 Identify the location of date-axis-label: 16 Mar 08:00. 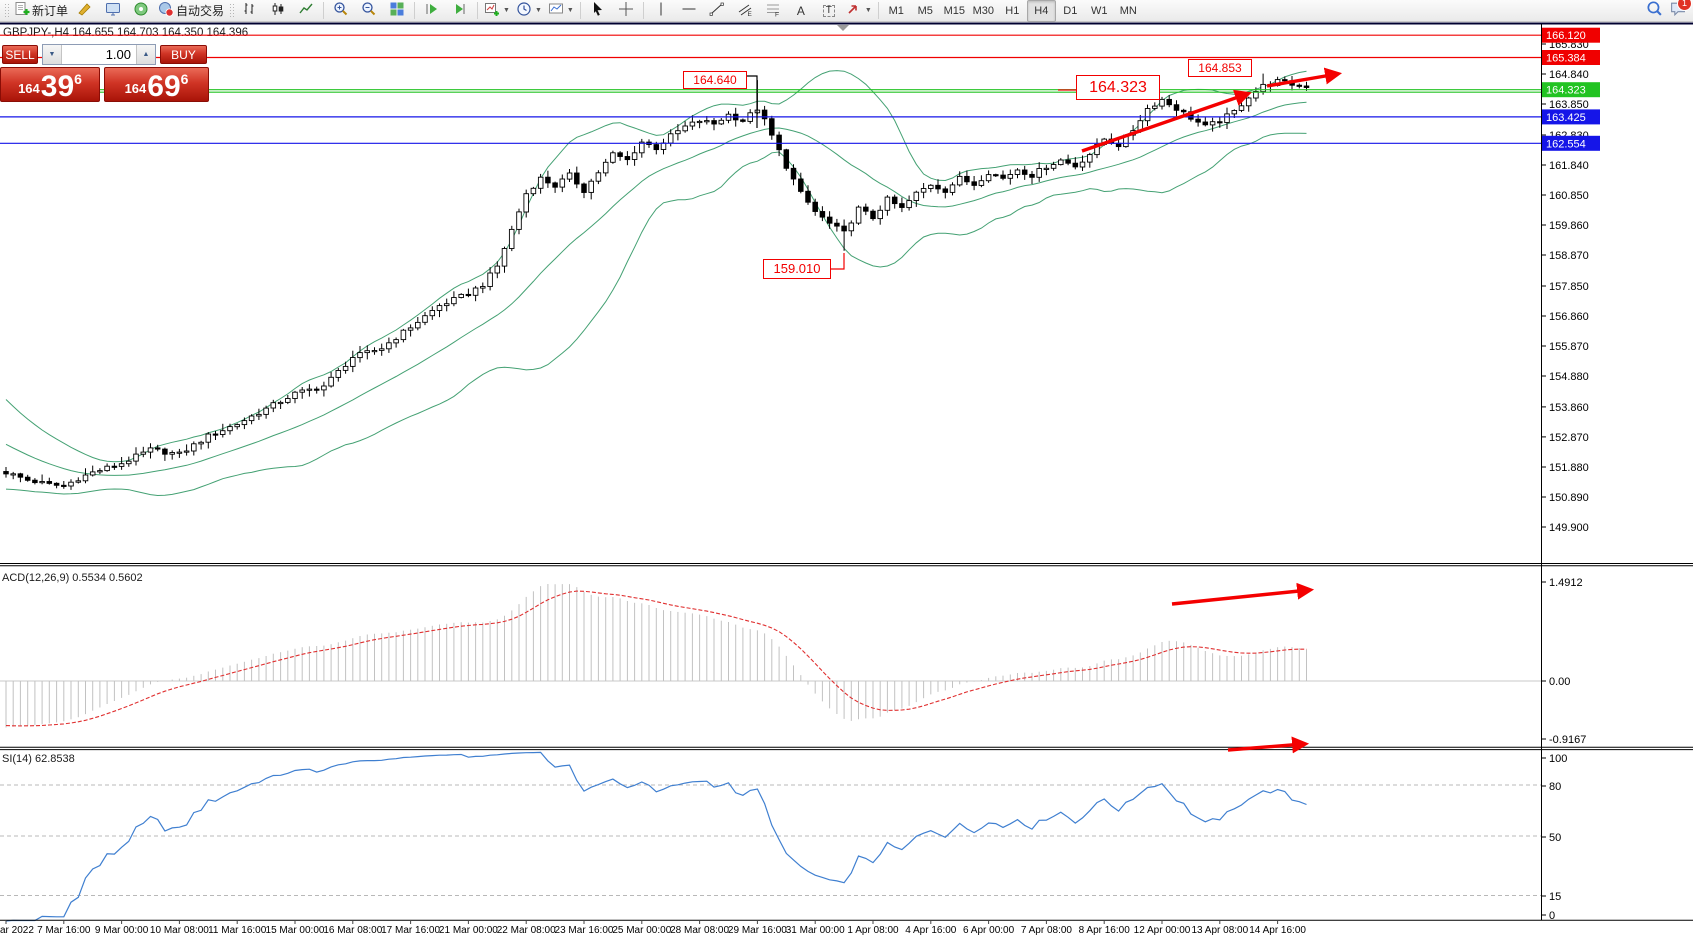
(352, 930).